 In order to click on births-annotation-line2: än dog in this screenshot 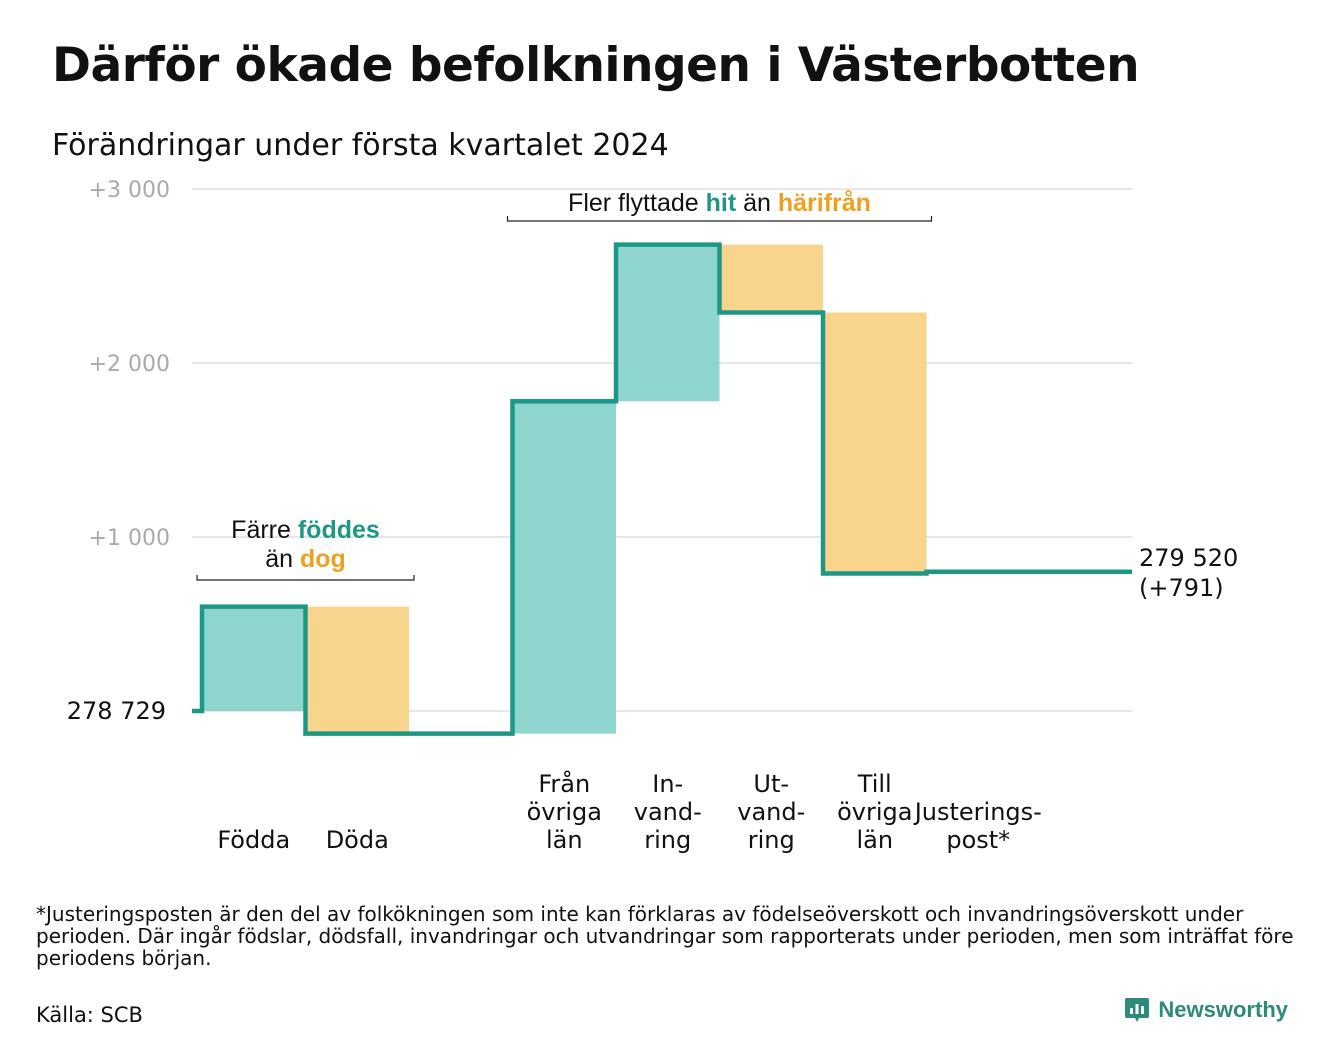, I will do `click(305, 559)`.